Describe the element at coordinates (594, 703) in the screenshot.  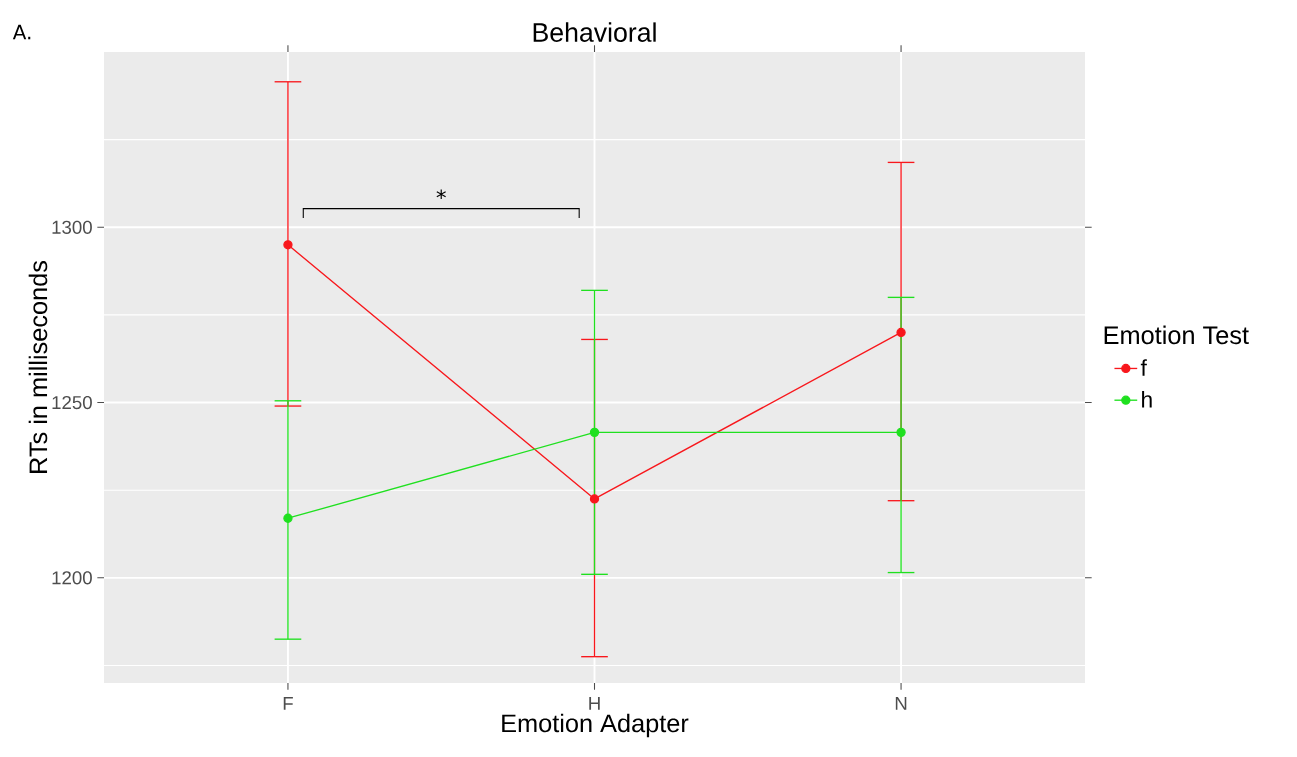
I see `x-tick-label: H` at that location.